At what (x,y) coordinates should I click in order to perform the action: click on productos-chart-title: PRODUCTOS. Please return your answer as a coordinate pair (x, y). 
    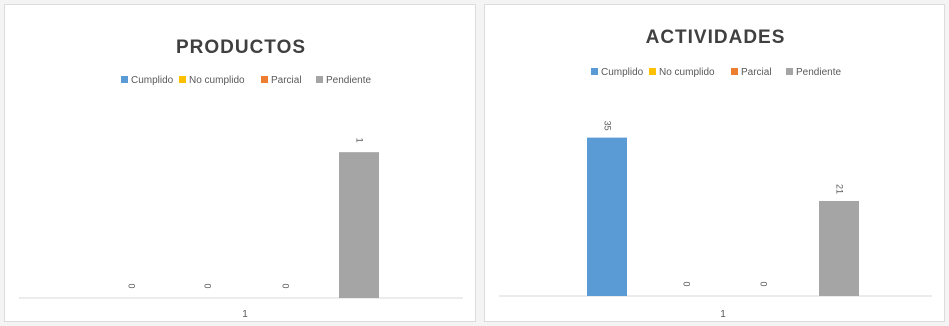
    Looking at the image, I should click on (241, 47).